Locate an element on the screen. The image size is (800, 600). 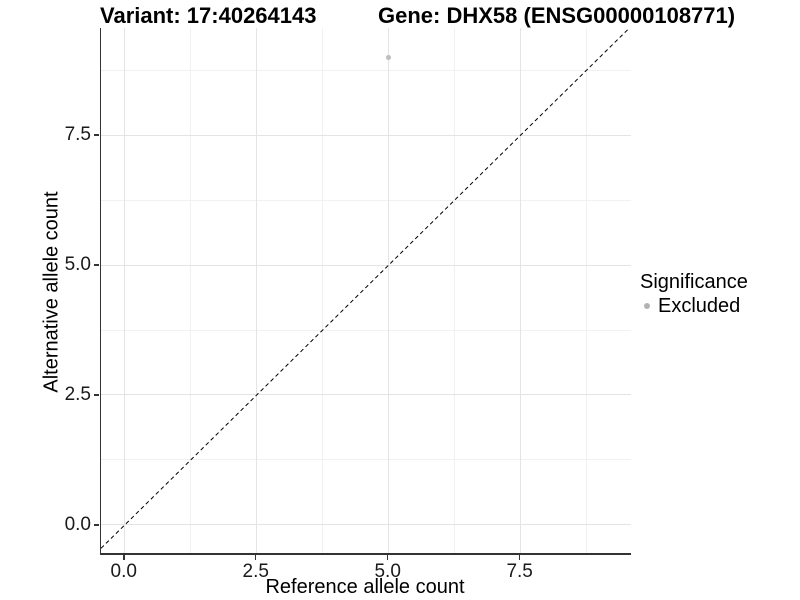
x-tick-label: 0.0 is located at coordinates (123, 571).